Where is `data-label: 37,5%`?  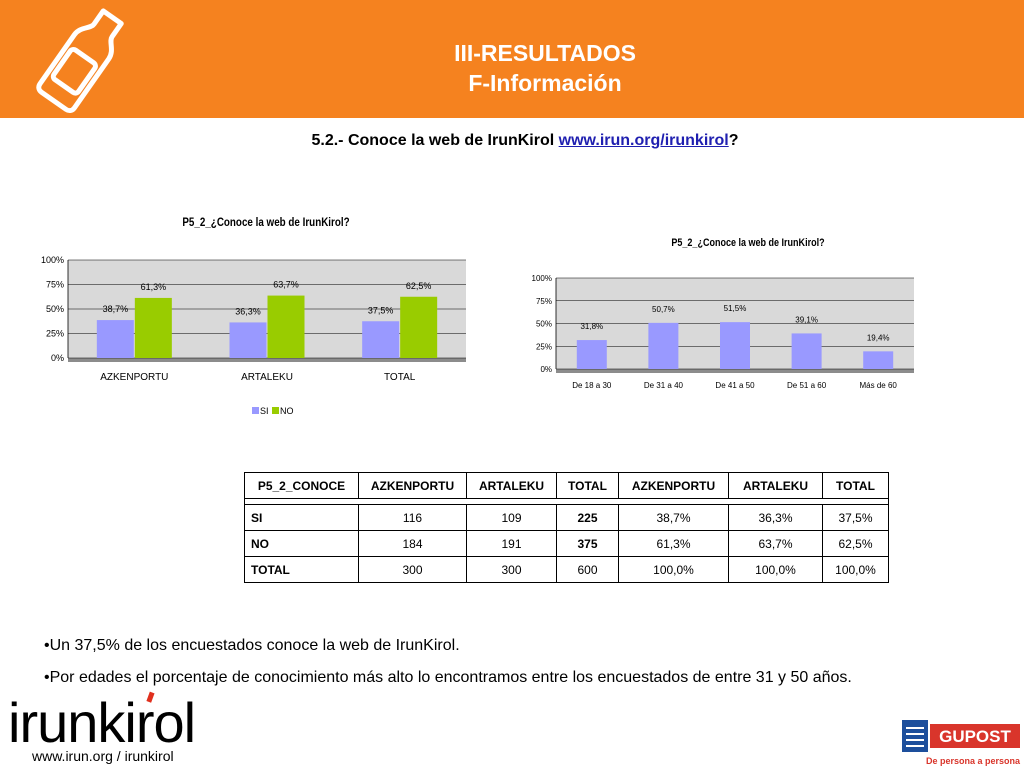
data-label: 37,5% is located at coordinates (381, 310).